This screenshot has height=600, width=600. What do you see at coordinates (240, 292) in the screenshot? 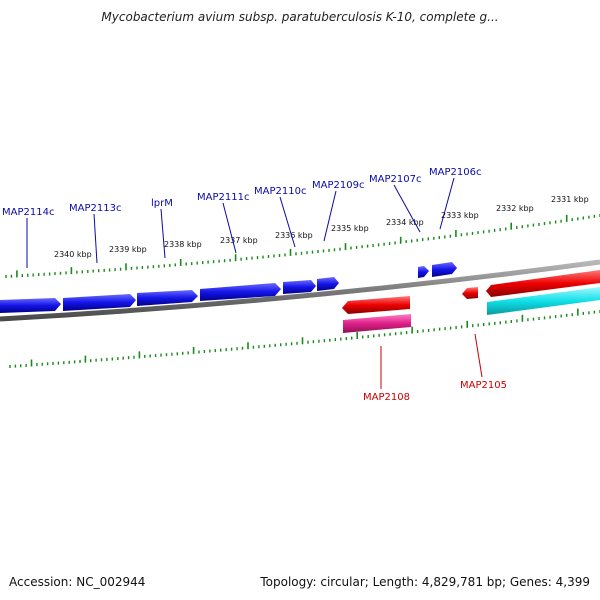
I see `gene-map2111c` at bounding box center [240, 292].